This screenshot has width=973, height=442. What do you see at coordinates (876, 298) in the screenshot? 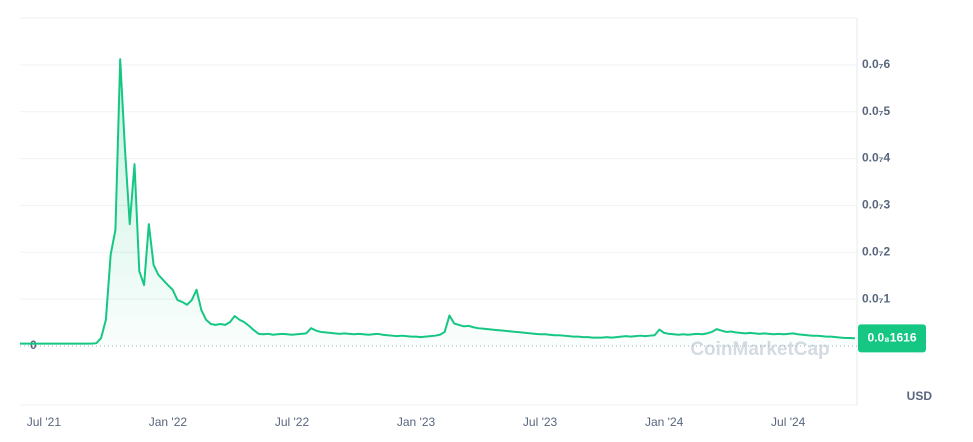
I see `y-tick-label: 0.0₇1` at bounding box center [876, 298].